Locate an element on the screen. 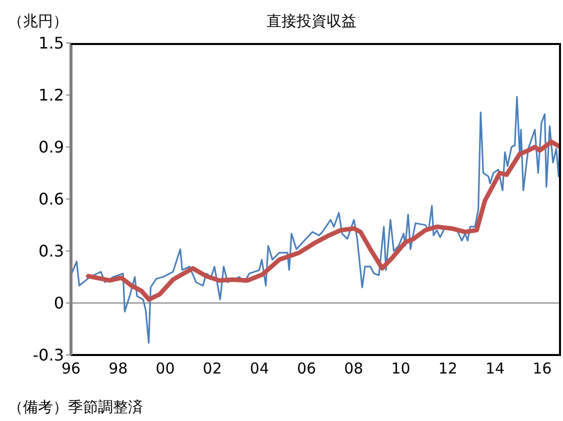  x-tick-label: 14 is located at coordinates (495, 369).